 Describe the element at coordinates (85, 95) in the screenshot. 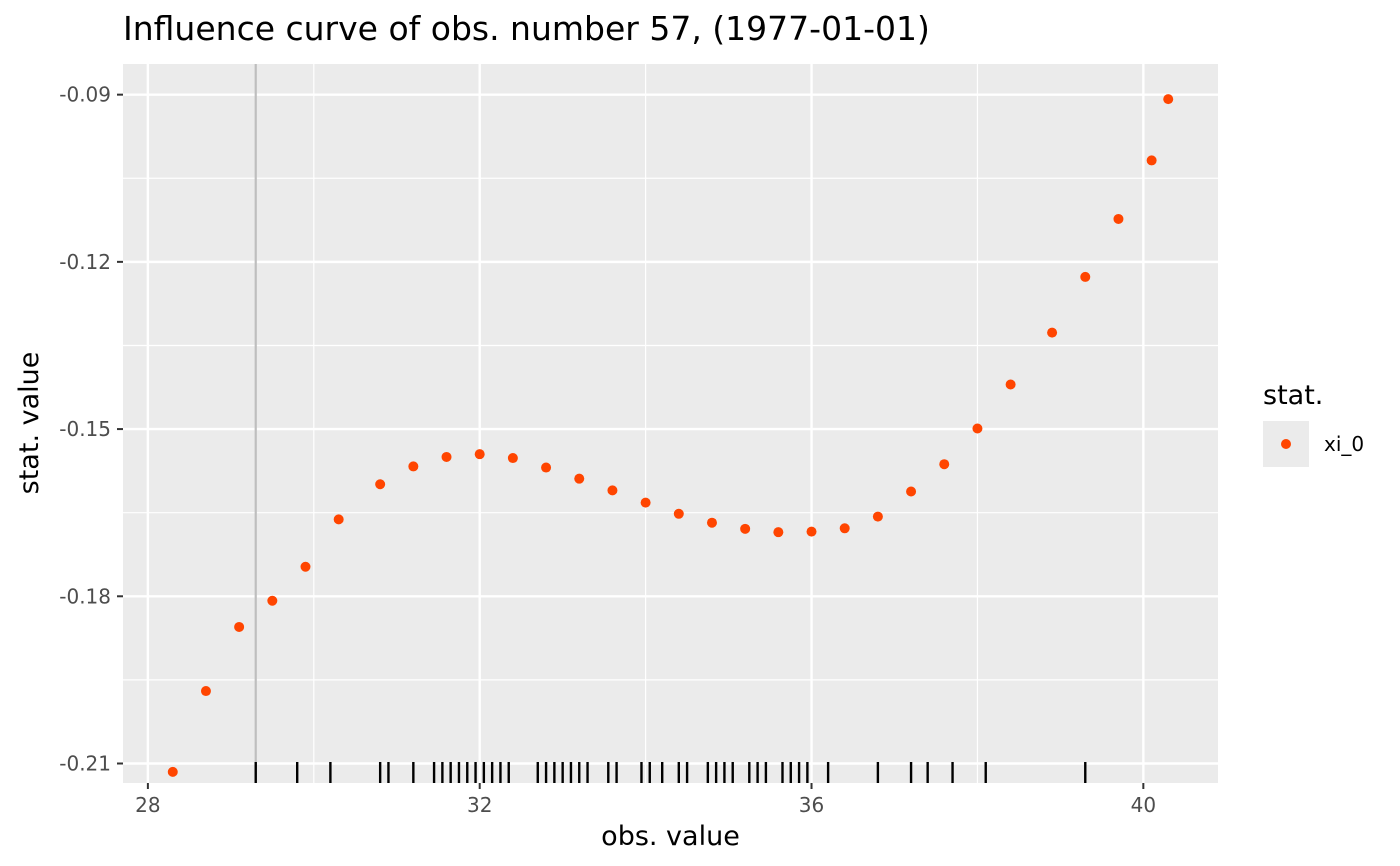

I see `y-tick-label: -0.09` at that location.